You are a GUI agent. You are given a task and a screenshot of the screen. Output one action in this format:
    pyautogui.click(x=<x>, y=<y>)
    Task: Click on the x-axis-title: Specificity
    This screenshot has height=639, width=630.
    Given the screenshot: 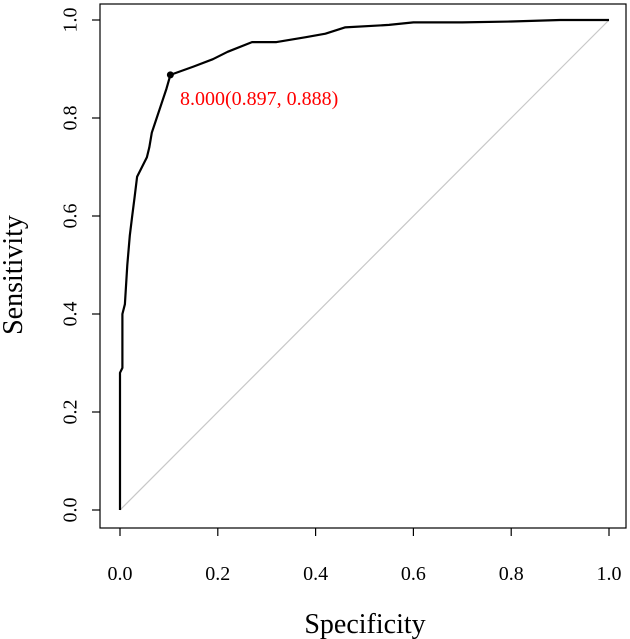 What is the action you would take?
    pyautogui.click(x=364, y=624)
    